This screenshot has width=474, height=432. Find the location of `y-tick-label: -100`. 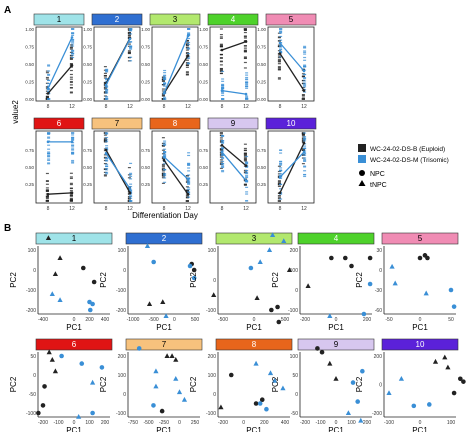

y-tick-label: -100 is located at coordinates (31, 414).